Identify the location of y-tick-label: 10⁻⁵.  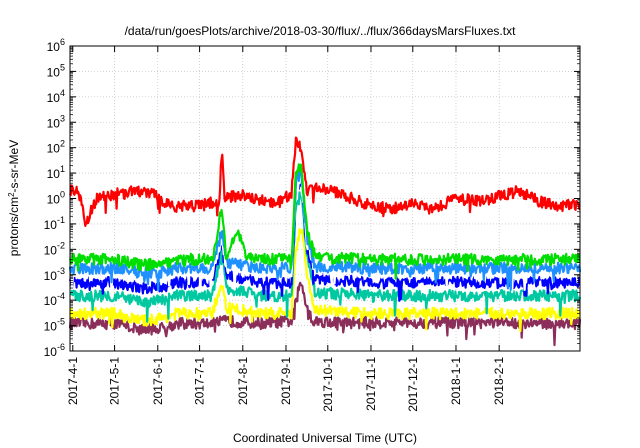
(54, 325).